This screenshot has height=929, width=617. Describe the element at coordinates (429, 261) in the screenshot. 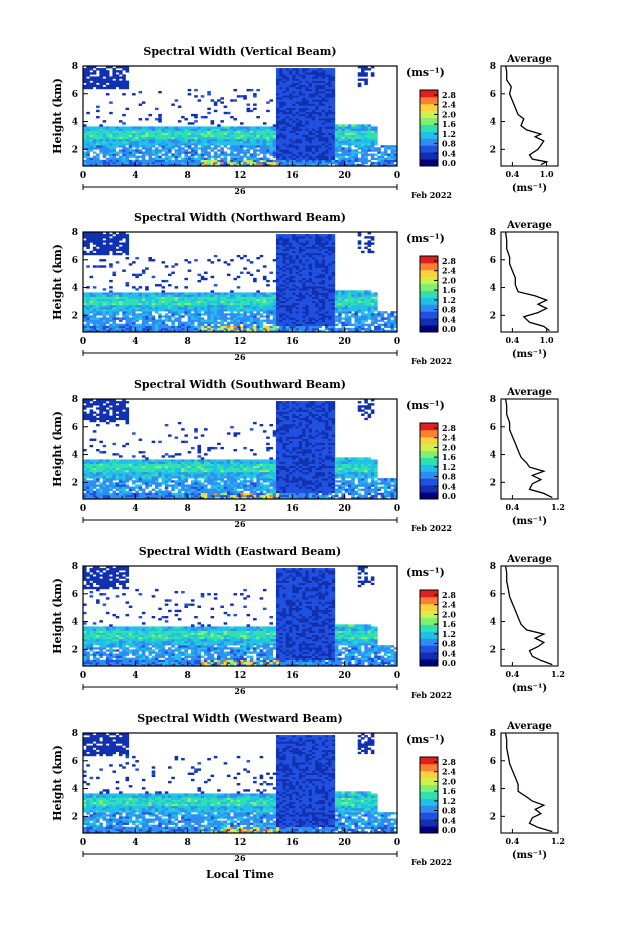

I see `colorbar-segment` at that location.